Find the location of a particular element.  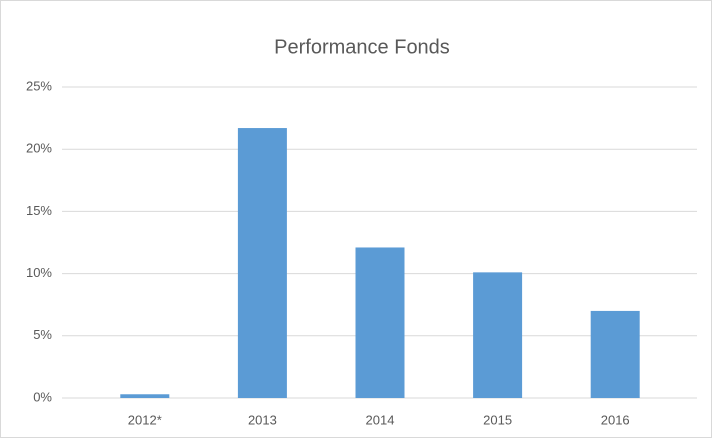

chart-title: Performance Fonds is located at coordinates (362, 47).